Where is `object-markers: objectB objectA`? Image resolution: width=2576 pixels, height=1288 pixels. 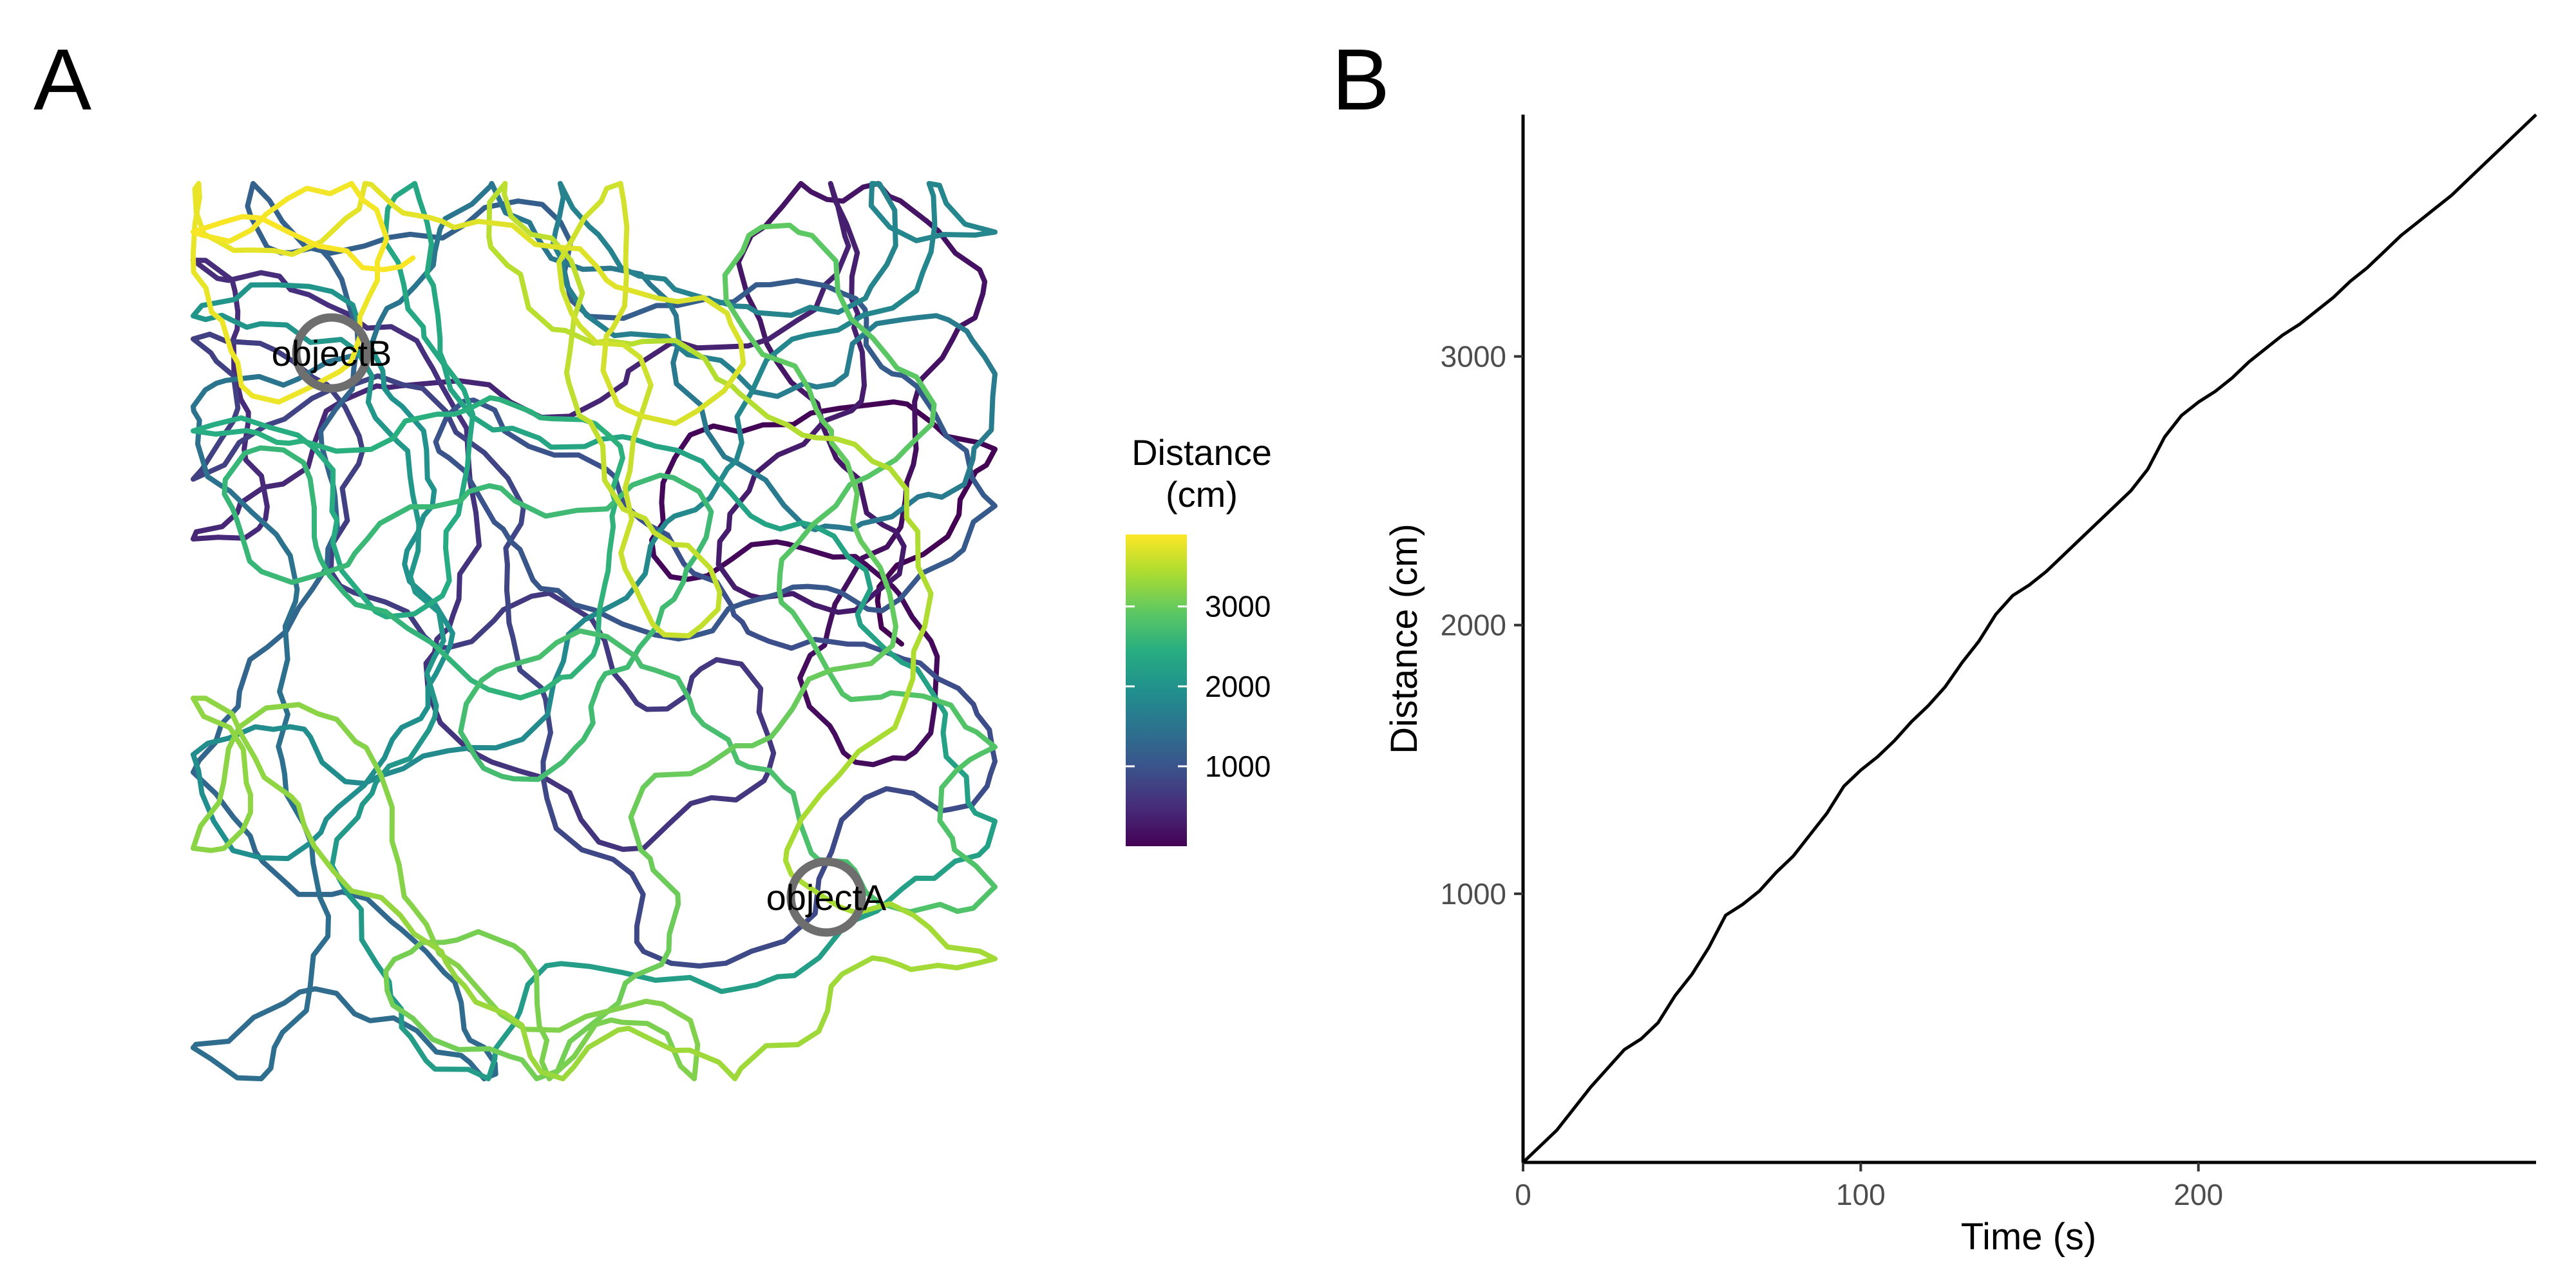 object-markers: objectB objectA is located at coordinates (579, 625).